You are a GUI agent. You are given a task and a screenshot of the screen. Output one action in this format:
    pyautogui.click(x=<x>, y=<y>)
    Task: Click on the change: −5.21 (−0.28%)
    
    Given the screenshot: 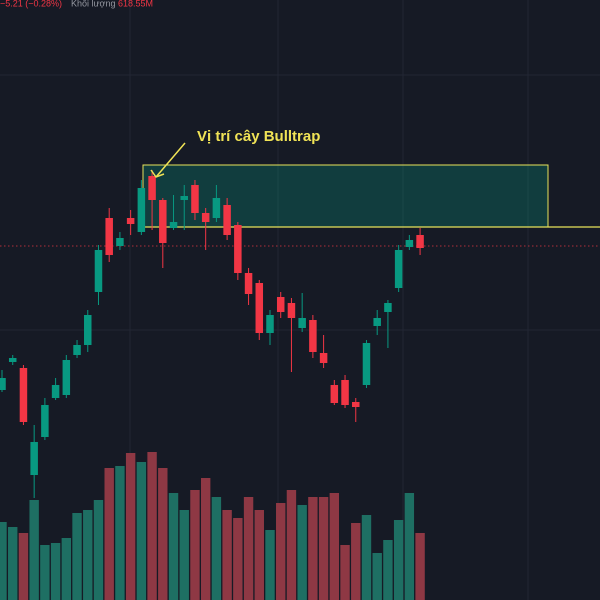 What is the action you would take?
    pyautogui.click(x=31, y=4)
    